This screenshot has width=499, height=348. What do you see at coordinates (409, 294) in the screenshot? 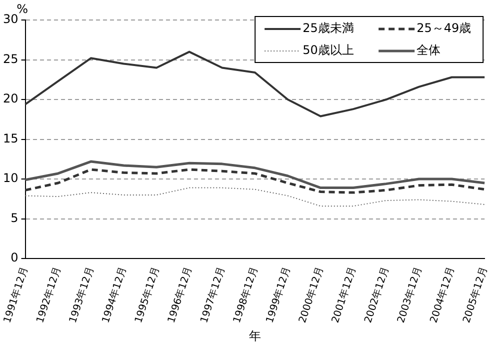
I see `x-tick-label: 2003年12月` at bounding box center [409, 294].